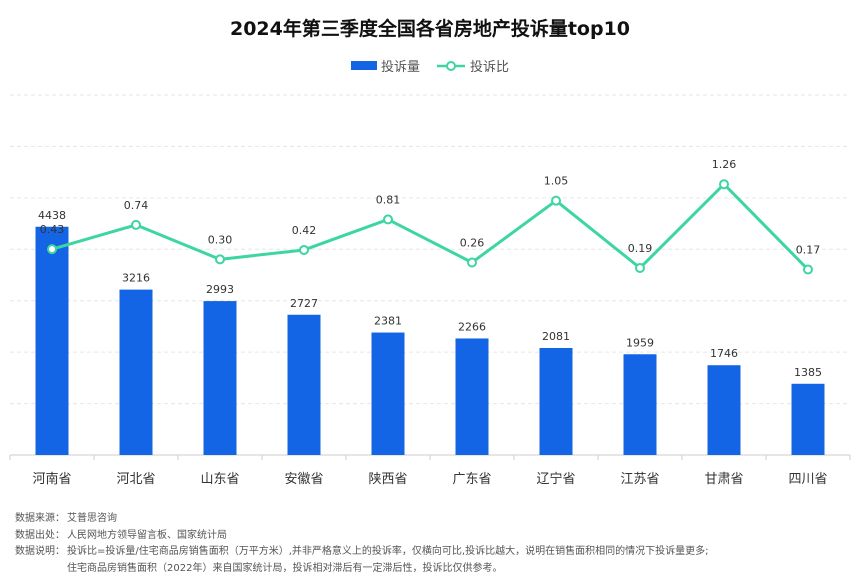  Describe the element at coordinates (52, 215) in the screenshot. I see `bar-value-label: 4438` at that location.